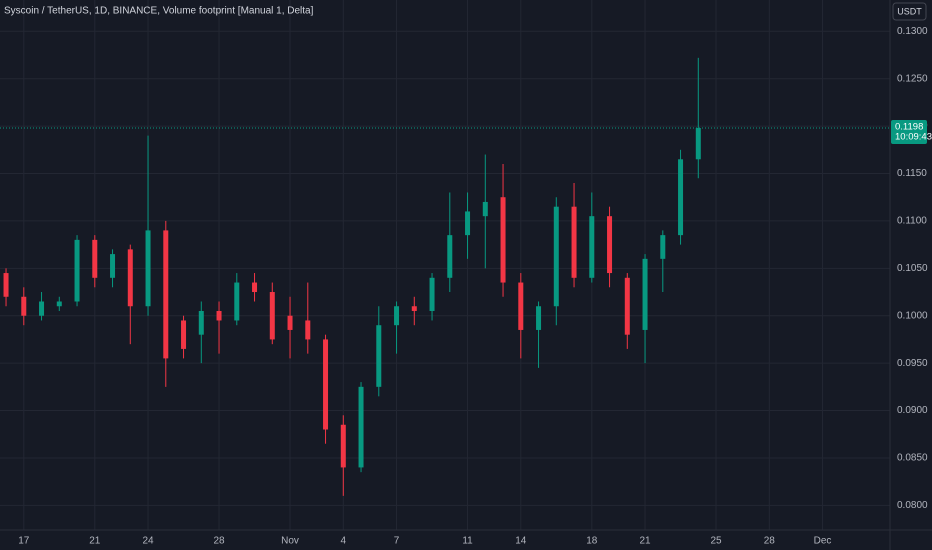  Describe the element at coordinates (912, 458) in the screenshot. I see `y-tick-label: 0.0850` at that location.